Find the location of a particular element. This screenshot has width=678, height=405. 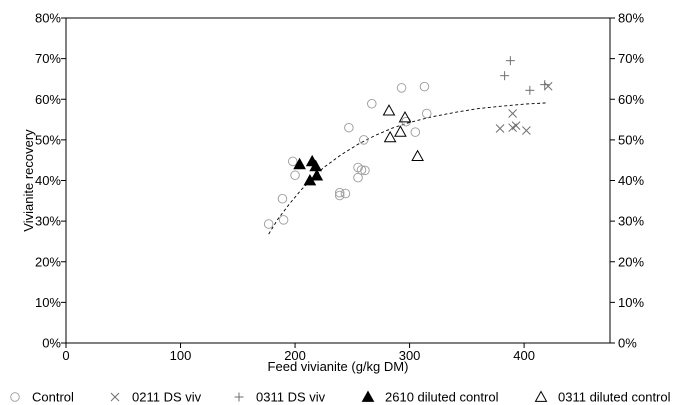

y-tick-label-left: 0% is located at coordinates (51, 343).